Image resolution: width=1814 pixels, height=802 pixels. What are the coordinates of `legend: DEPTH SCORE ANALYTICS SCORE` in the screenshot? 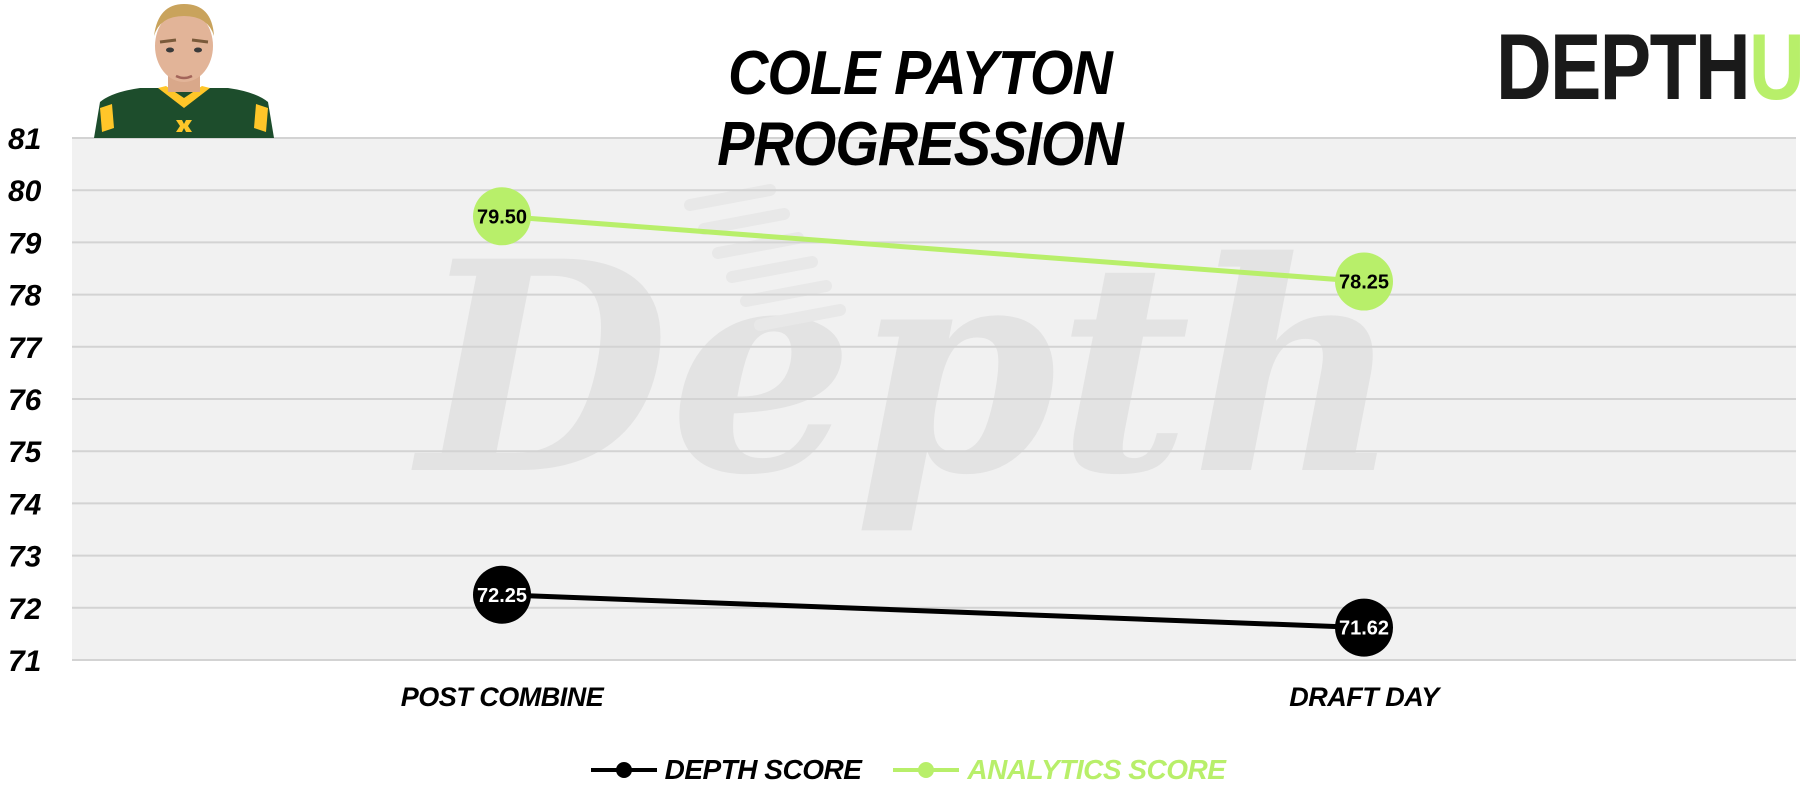 It's located at (907, 770).